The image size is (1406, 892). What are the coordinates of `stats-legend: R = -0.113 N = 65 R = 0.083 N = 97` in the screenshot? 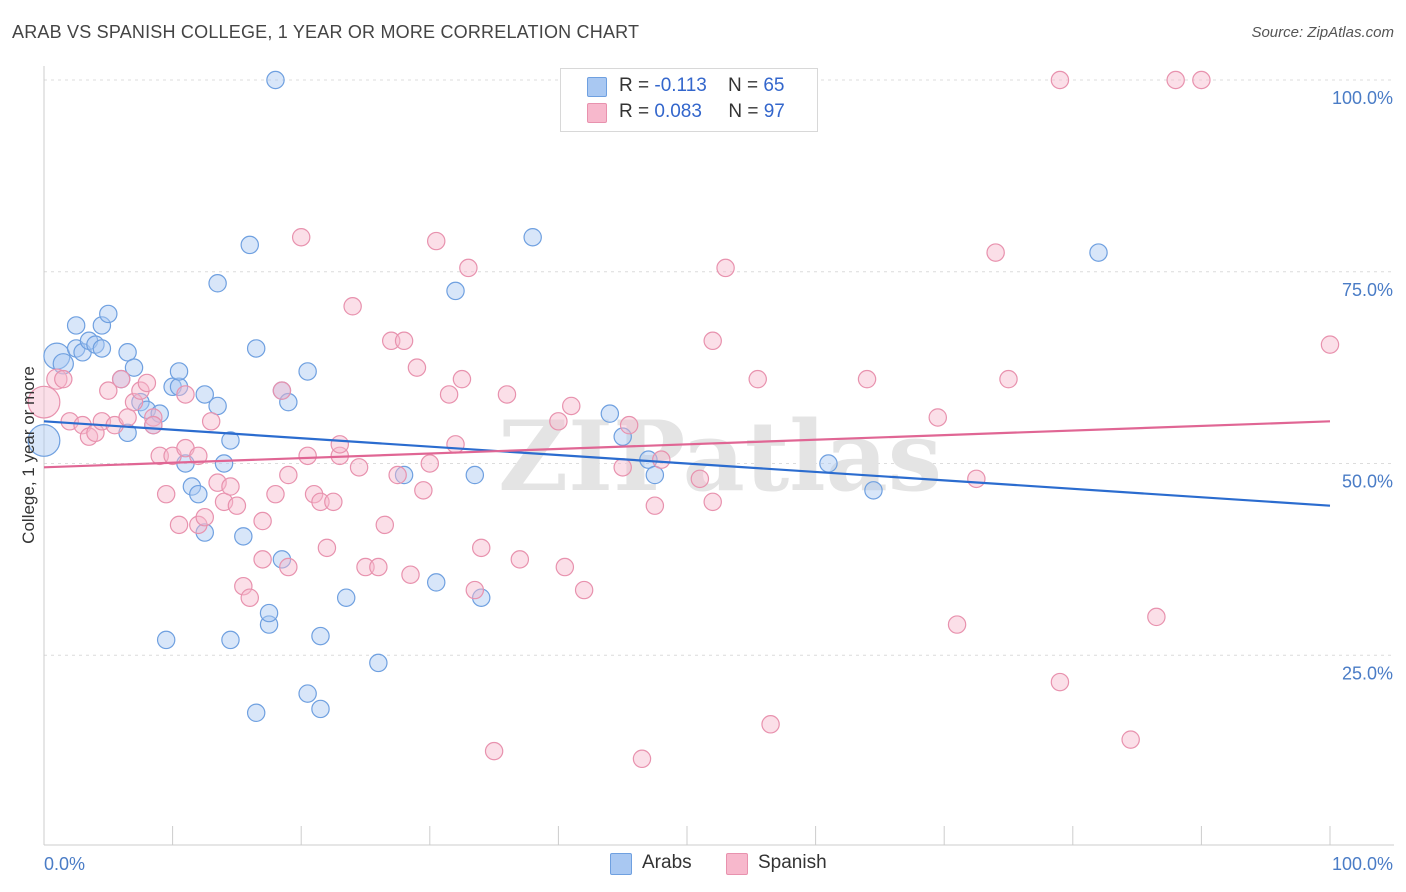 It's located at (689, 100).